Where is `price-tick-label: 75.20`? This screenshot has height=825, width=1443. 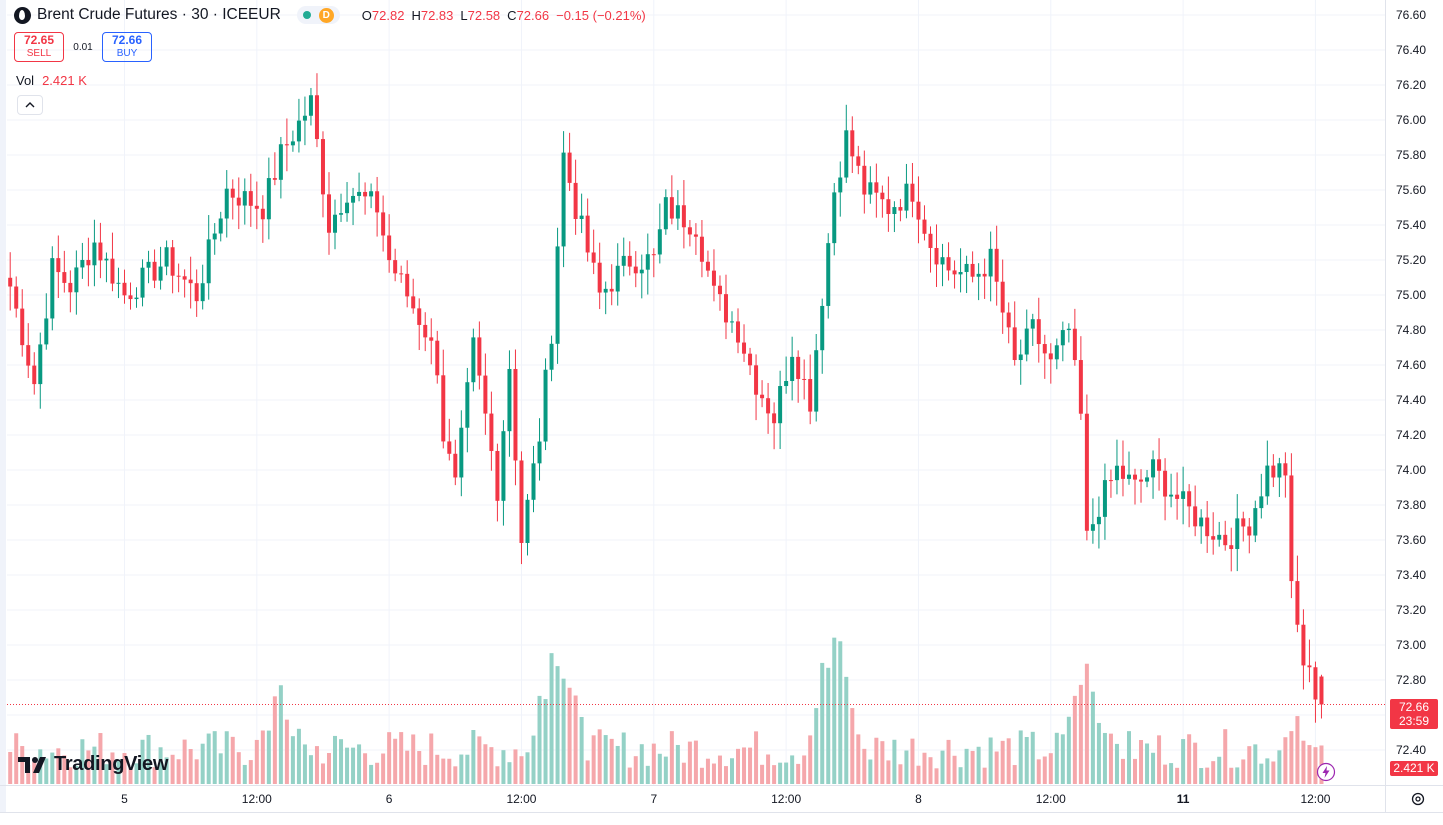 price-tick-label: 75.20 is located at coordinates (1411, 260).